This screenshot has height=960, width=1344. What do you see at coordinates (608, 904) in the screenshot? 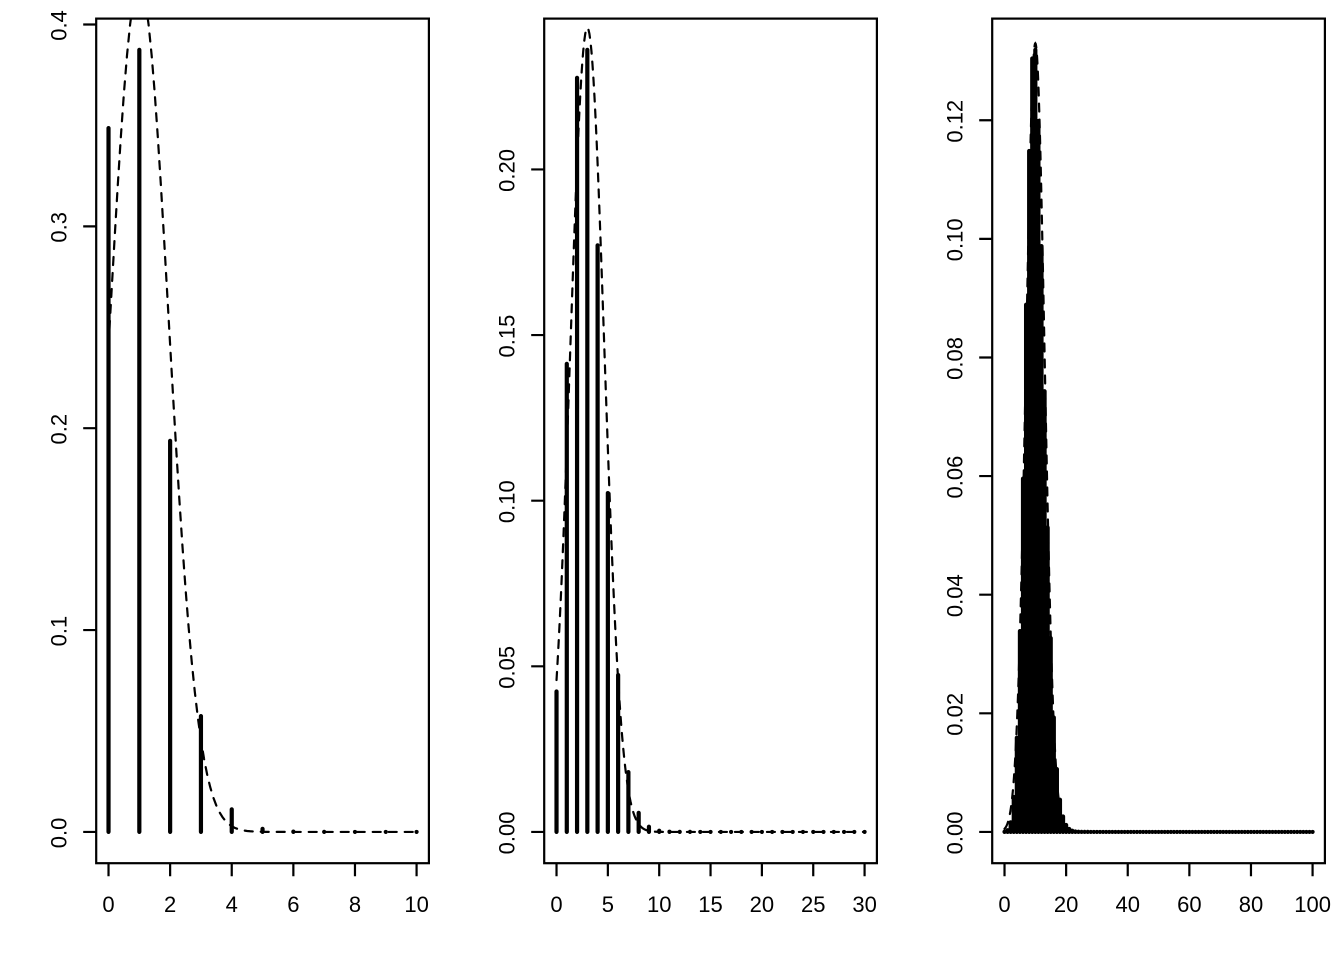
I see `svg-text: 5` at bounding box center [608, 904].